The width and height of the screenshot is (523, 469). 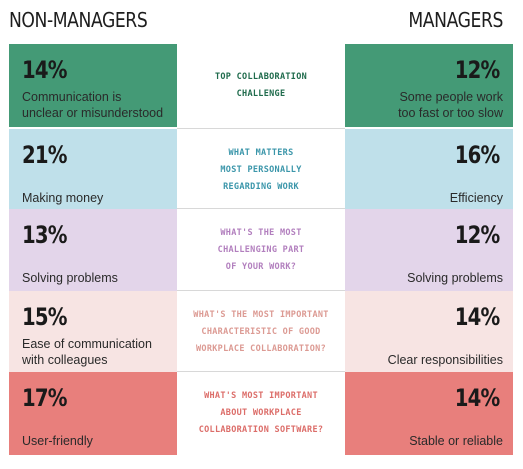 What do you see at coordinates (476, 198) in the screenshot?
I see `manager-answer: Efficiency` at bounding box center [476, 198].